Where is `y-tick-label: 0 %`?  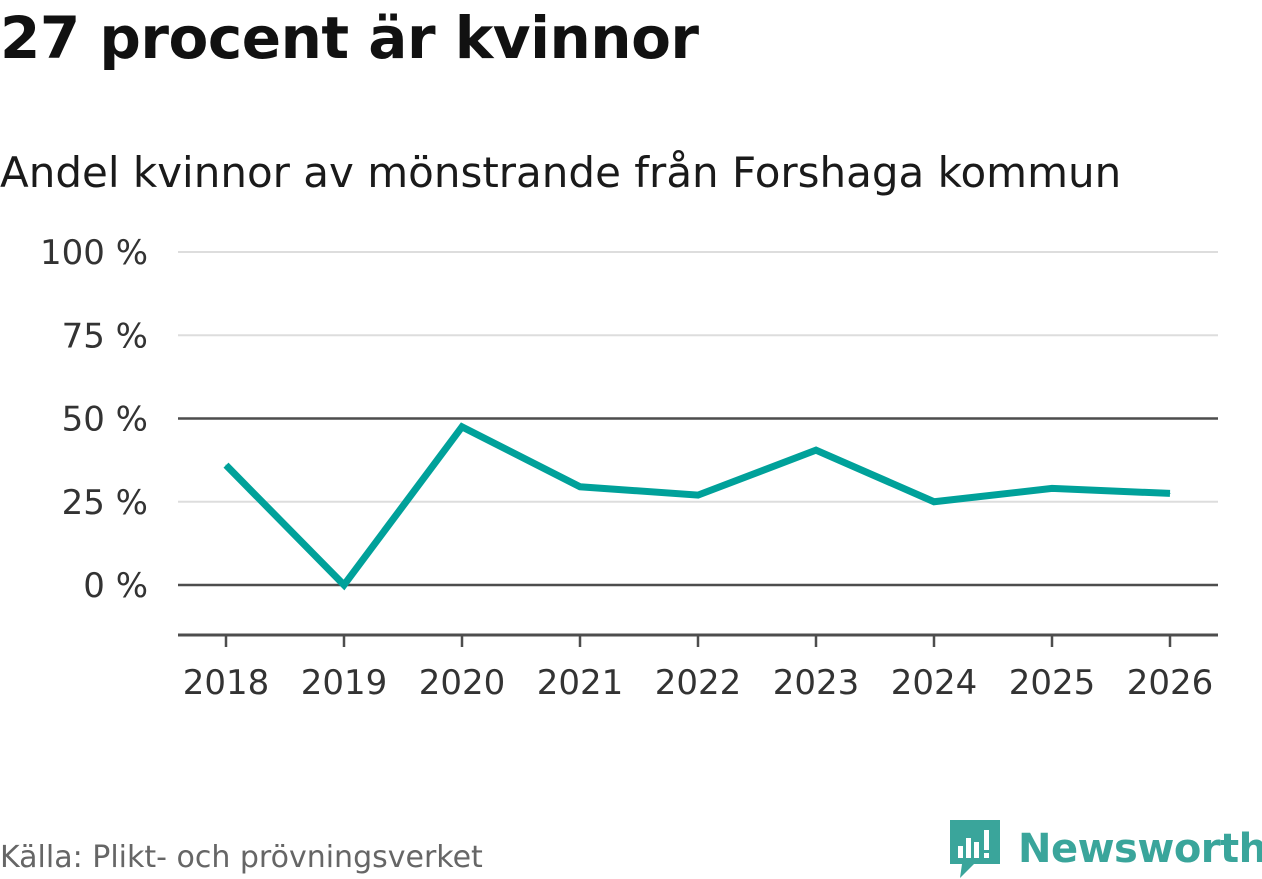 y-tick-label: 0 % is located at coordinates (115, 586).